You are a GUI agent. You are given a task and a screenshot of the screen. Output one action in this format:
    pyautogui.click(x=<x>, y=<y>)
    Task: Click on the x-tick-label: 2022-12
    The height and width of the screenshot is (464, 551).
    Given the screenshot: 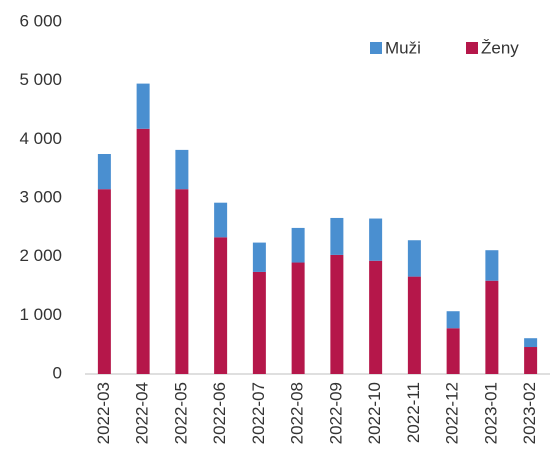 What is the action you would take?
    pyautogui.click(x=452, y=413)
    